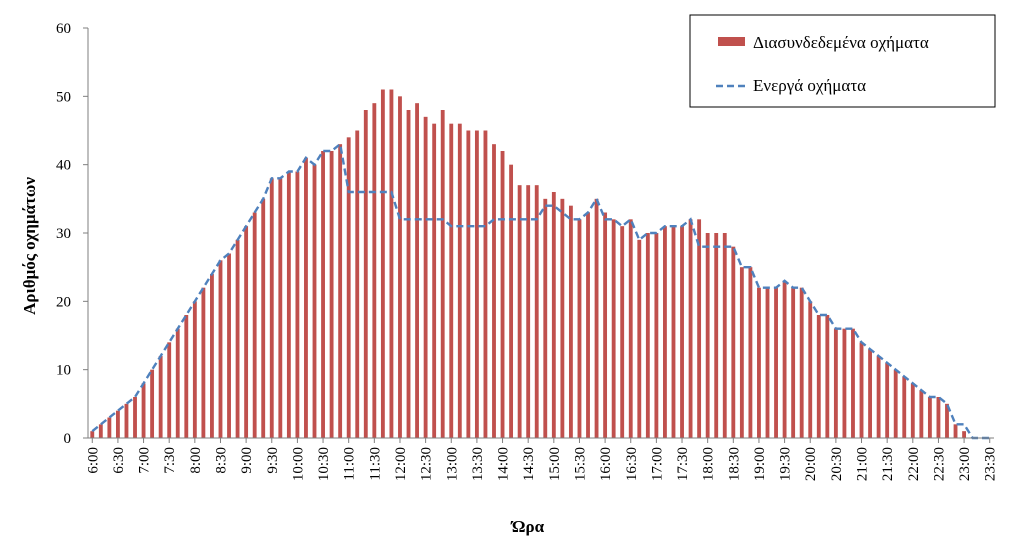  Describe the element at coordinates (991, 464) in the screenshot. I see `x-tick-label: 23:30` at that location.